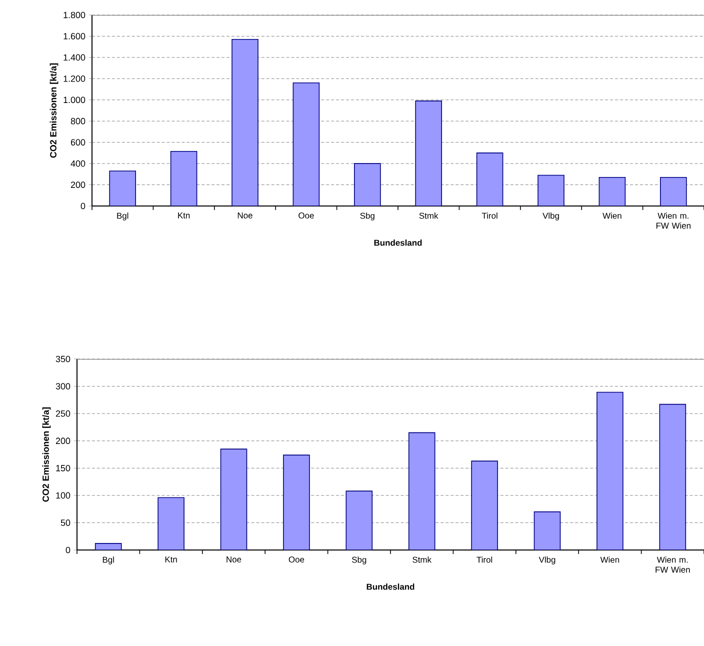  Describe the element at coordinates (63, 359) in the screenshot. I see `y-tick-label: 350` at that location.